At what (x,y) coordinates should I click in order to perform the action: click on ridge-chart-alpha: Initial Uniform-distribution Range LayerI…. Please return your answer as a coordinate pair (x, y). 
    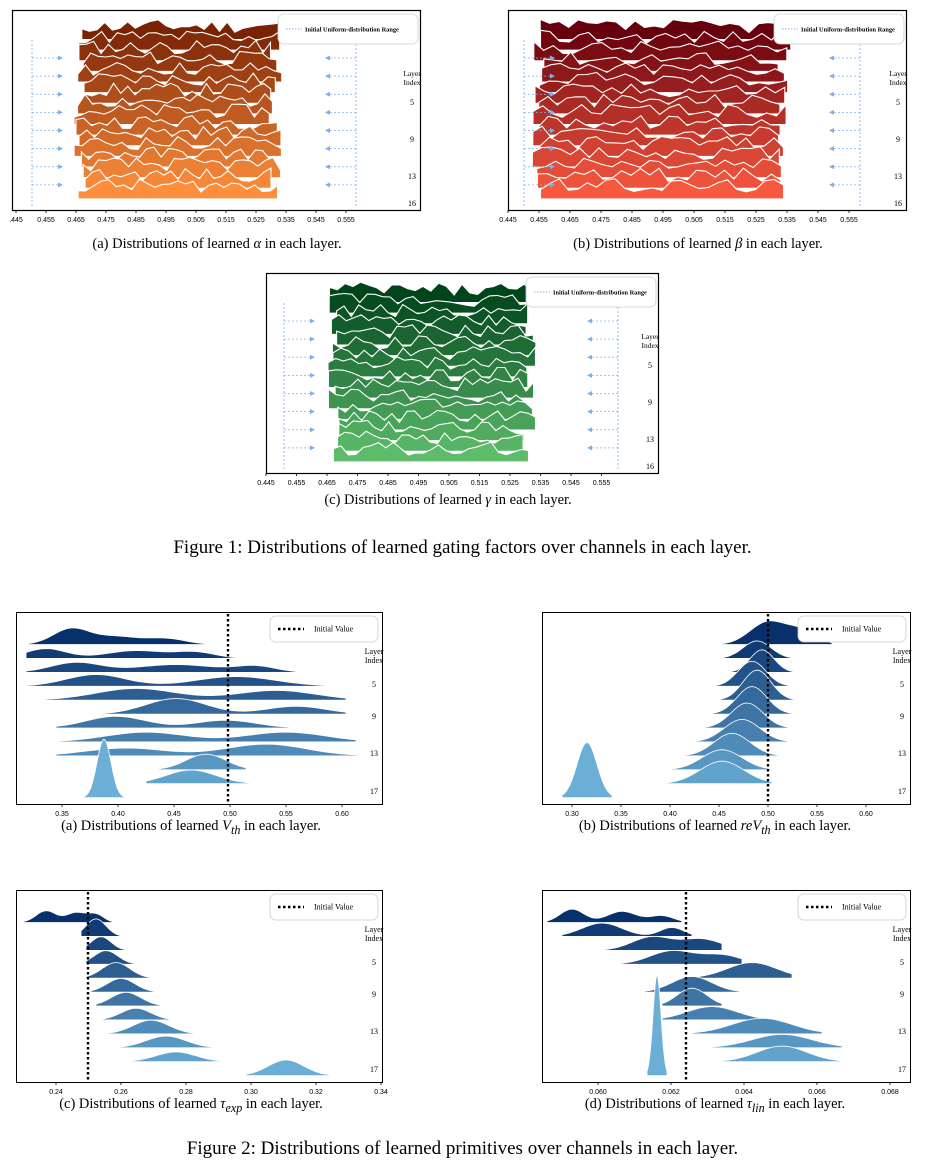
    Looking at the image, I should click on (215, 116).